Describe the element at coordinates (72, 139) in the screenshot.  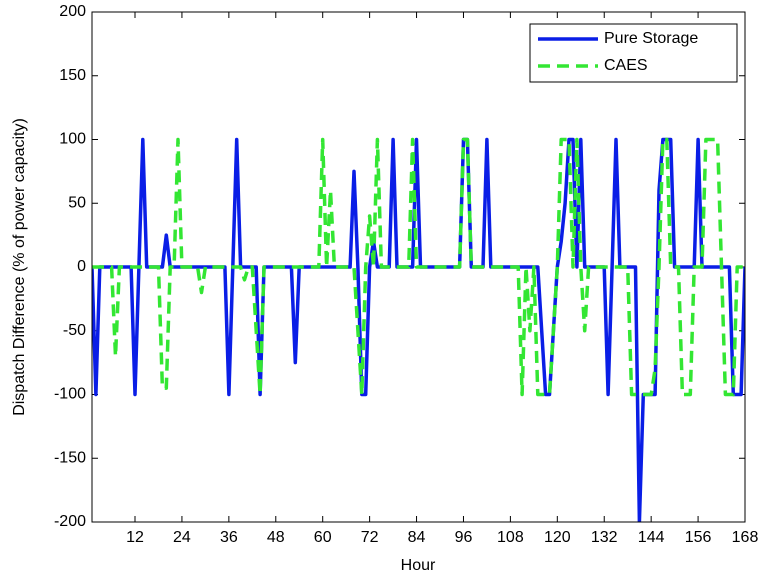
I see `y-tick-label: 100` at that location.